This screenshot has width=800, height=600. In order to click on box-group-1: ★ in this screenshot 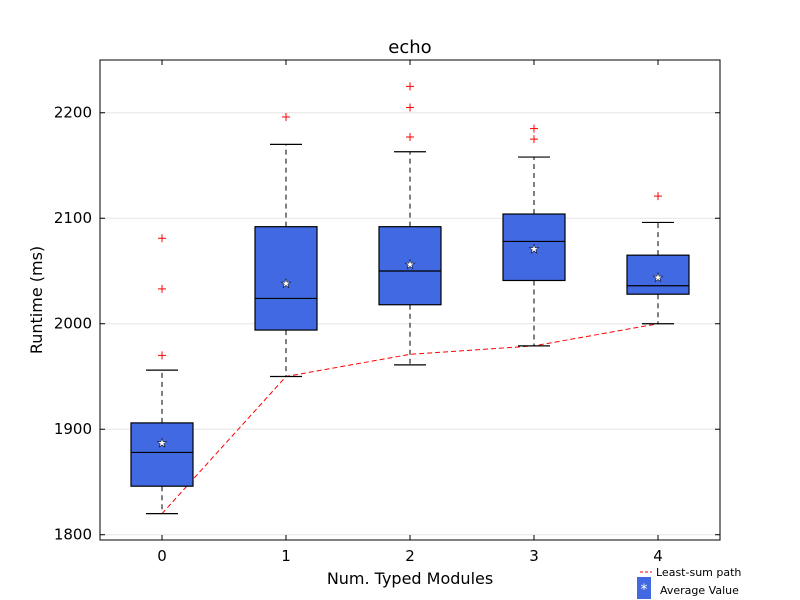, I will do `click(286, 245)`.